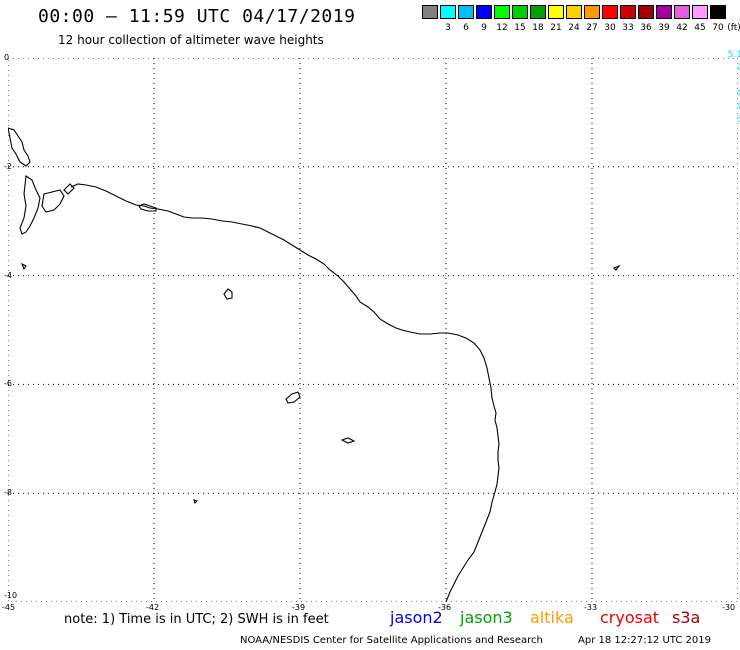  I want to click on x-tick-label: -45, so click(9, 607).